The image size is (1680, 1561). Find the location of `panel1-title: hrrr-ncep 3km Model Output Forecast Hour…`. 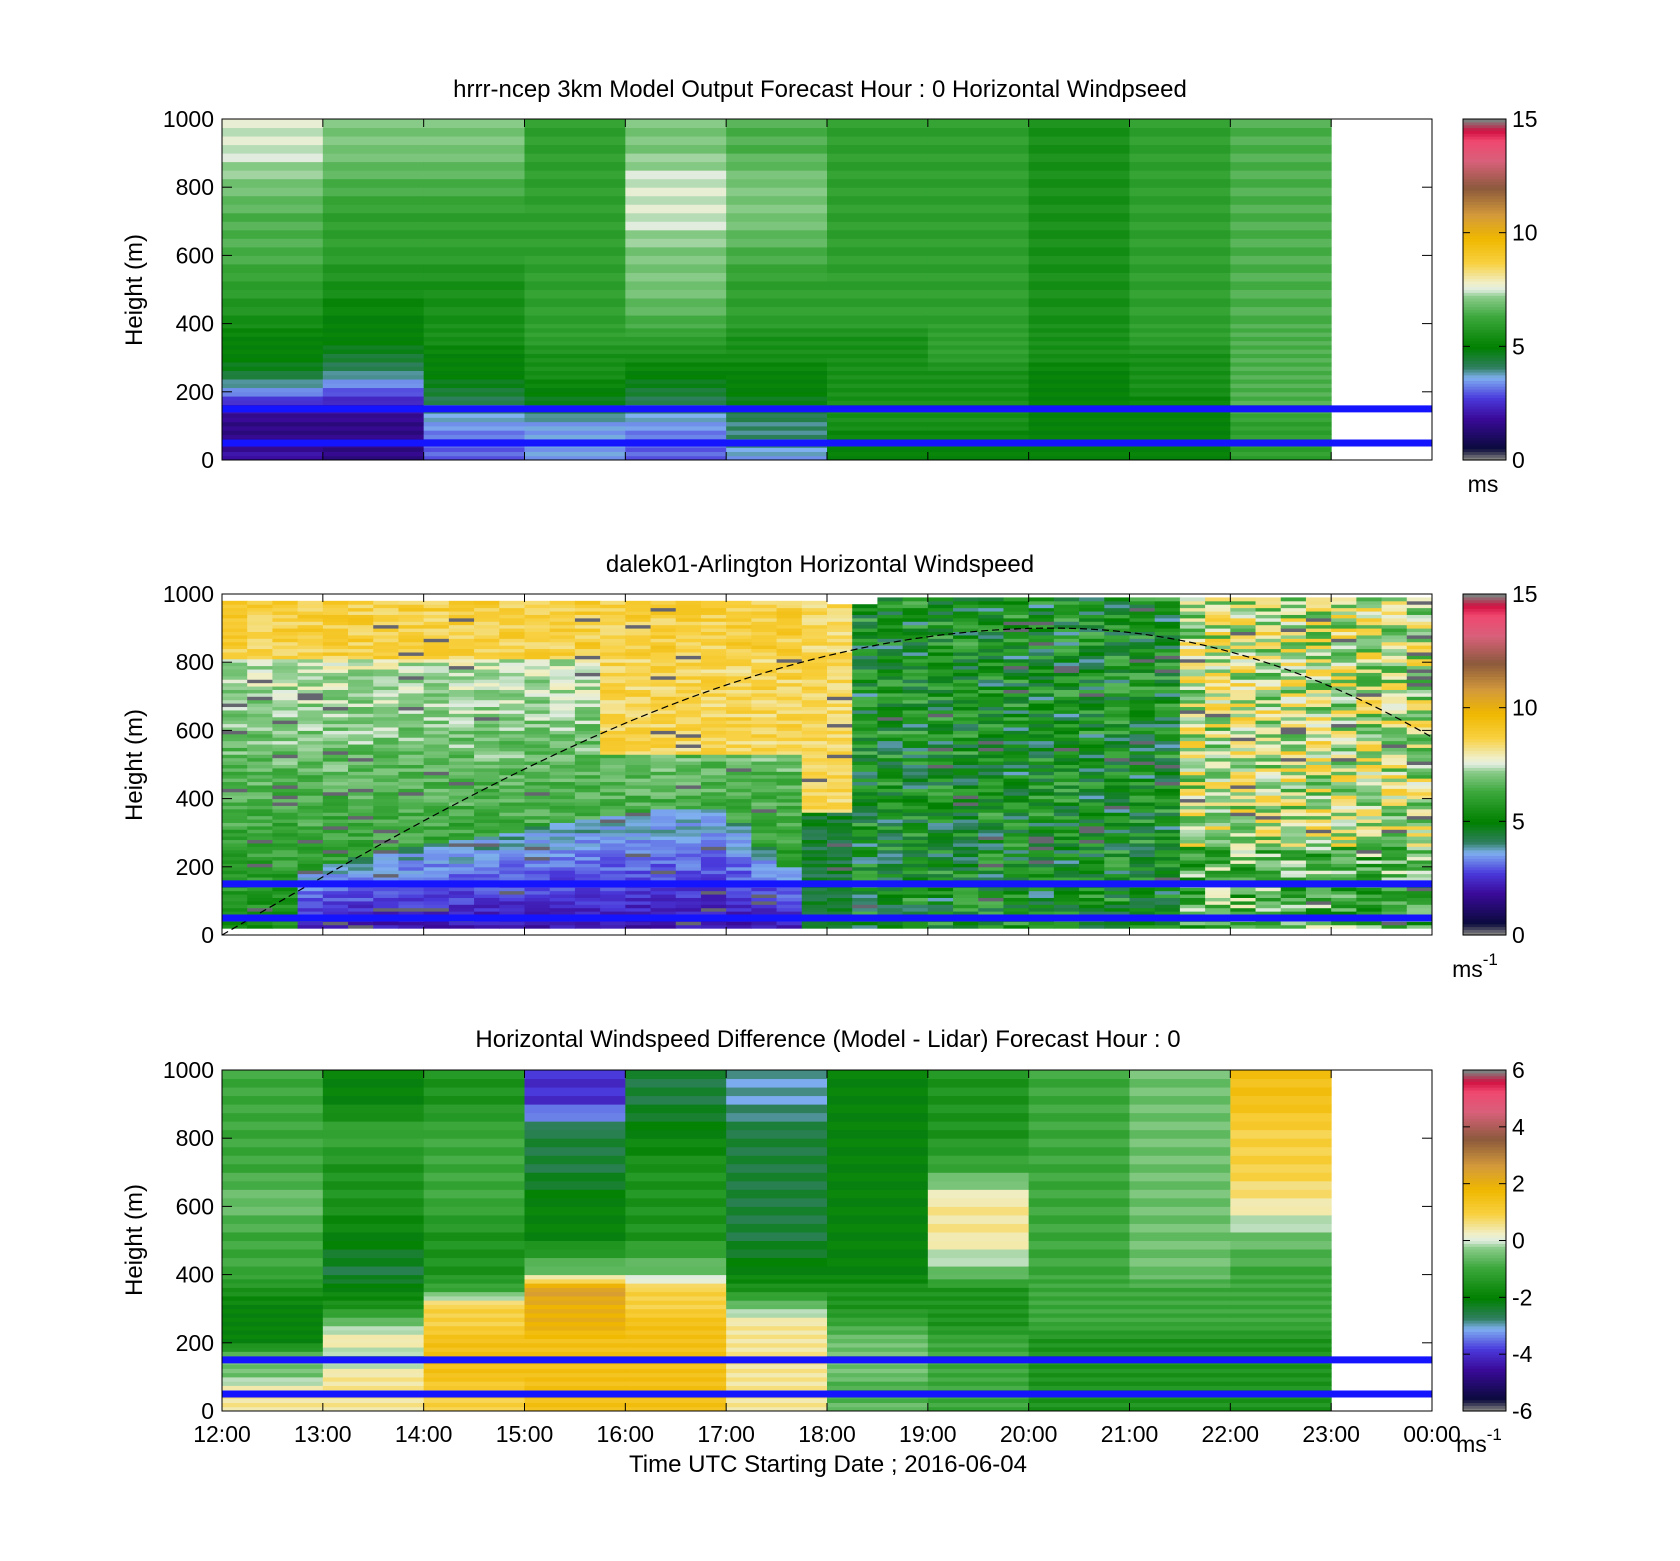

panel1-title: hrrr-ncep 3km Model Output Forecast Hour… is located at coordinates (820, 89).